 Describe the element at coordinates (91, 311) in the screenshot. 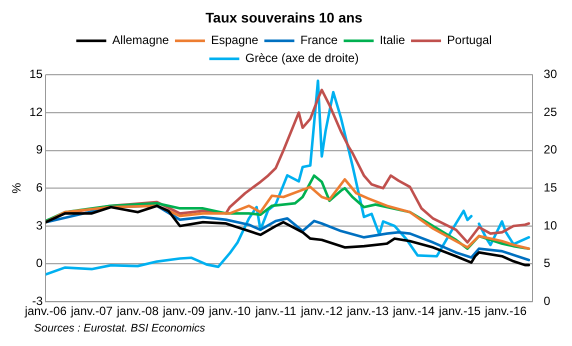

I see `x-tick-label: janv.-07` at that location.